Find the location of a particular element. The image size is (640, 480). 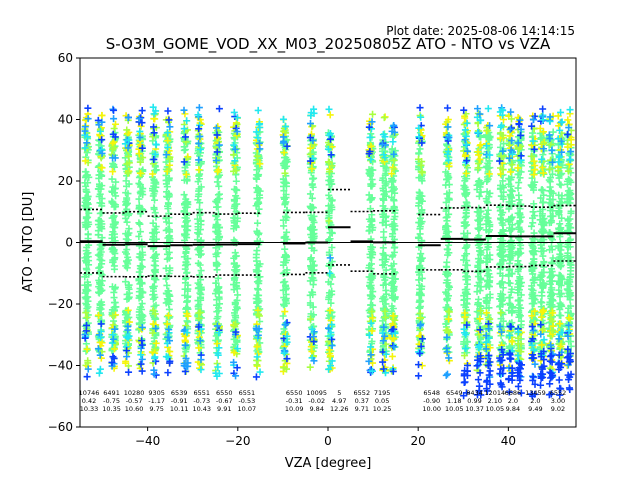

bin-annotation-text: 10.05 is located at coordinates (454, 409).